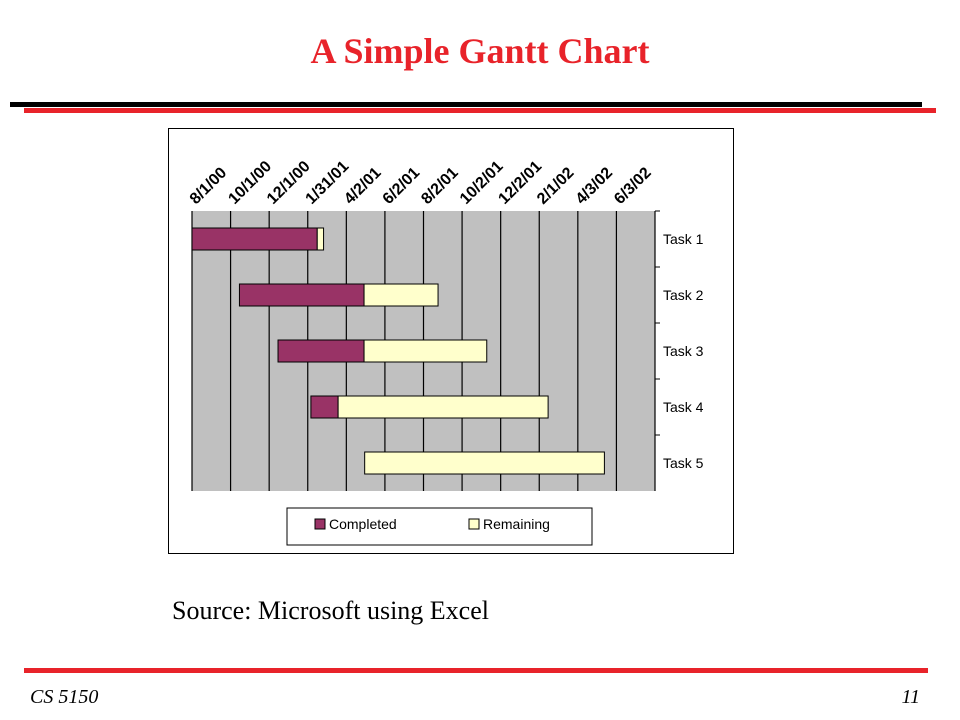 The height and width of the screenshot is (720, 960). What do you see at coordinates (633, 186) in the screenshot?
I see `x-tick-label: 6/3/02` at bounding box center [633, 186].